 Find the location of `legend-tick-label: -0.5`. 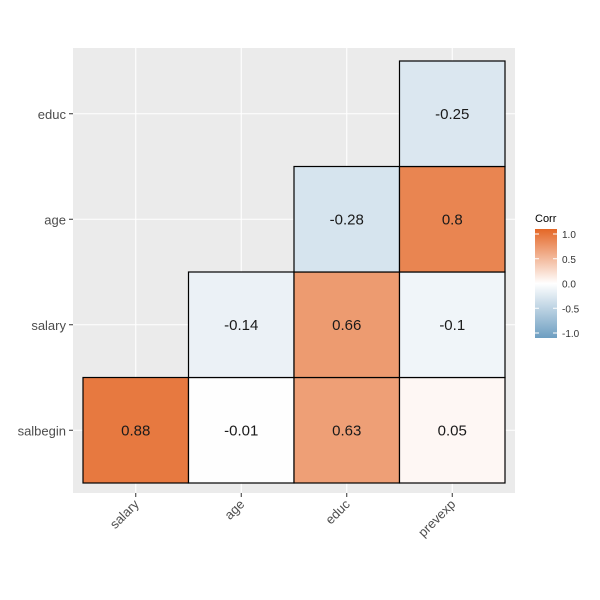

legend-tick-label: -0.5 is located at coordinates (571, 309).